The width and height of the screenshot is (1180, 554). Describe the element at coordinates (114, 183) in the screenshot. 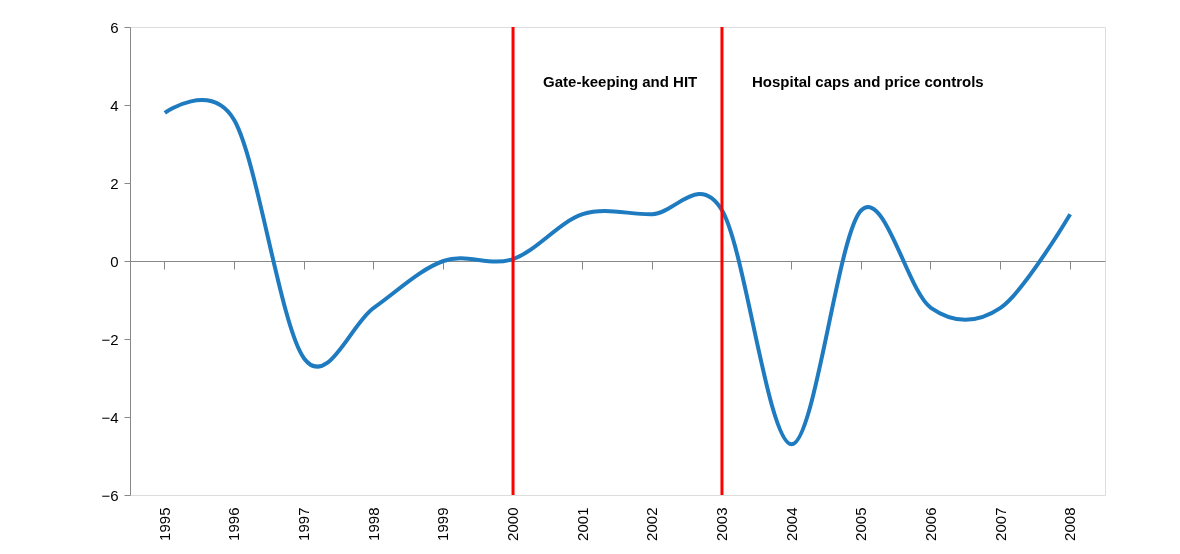

I see `y-tick-label: 2` at that location.